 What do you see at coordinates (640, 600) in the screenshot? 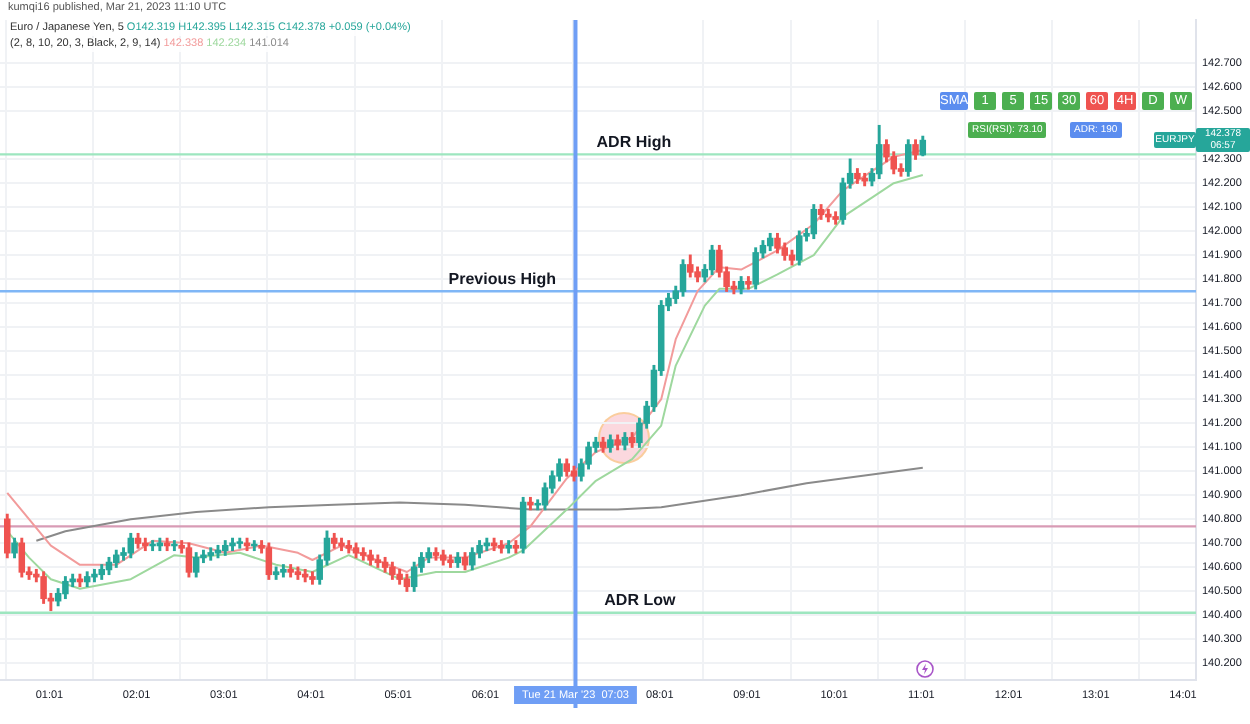
I see `ref-line-label: ADR Low` at bounding box center [640, 600].